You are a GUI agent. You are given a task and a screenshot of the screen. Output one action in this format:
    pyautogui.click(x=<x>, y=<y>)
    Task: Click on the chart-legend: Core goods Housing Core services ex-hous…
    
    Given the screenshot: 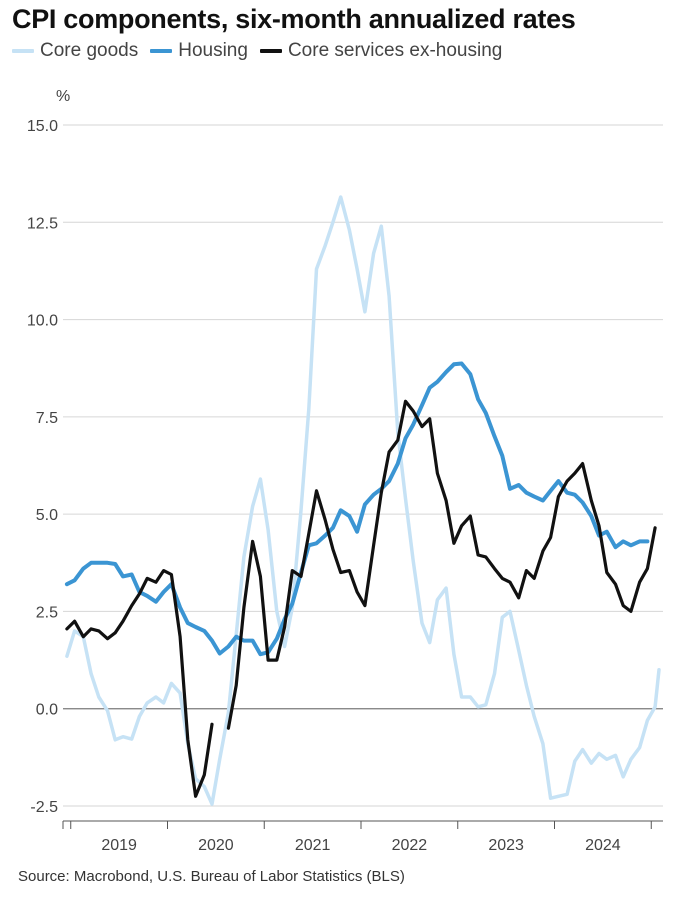 What is the action you would take?
    pyautogui.click(x=263, y=51)
    